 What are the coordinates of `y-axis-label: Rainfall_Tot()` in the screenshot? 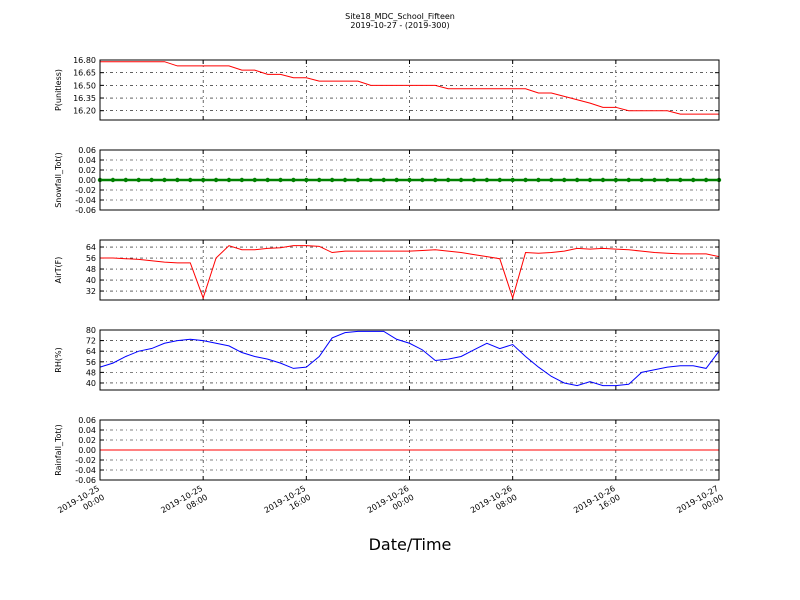 It's located at (58, 450).